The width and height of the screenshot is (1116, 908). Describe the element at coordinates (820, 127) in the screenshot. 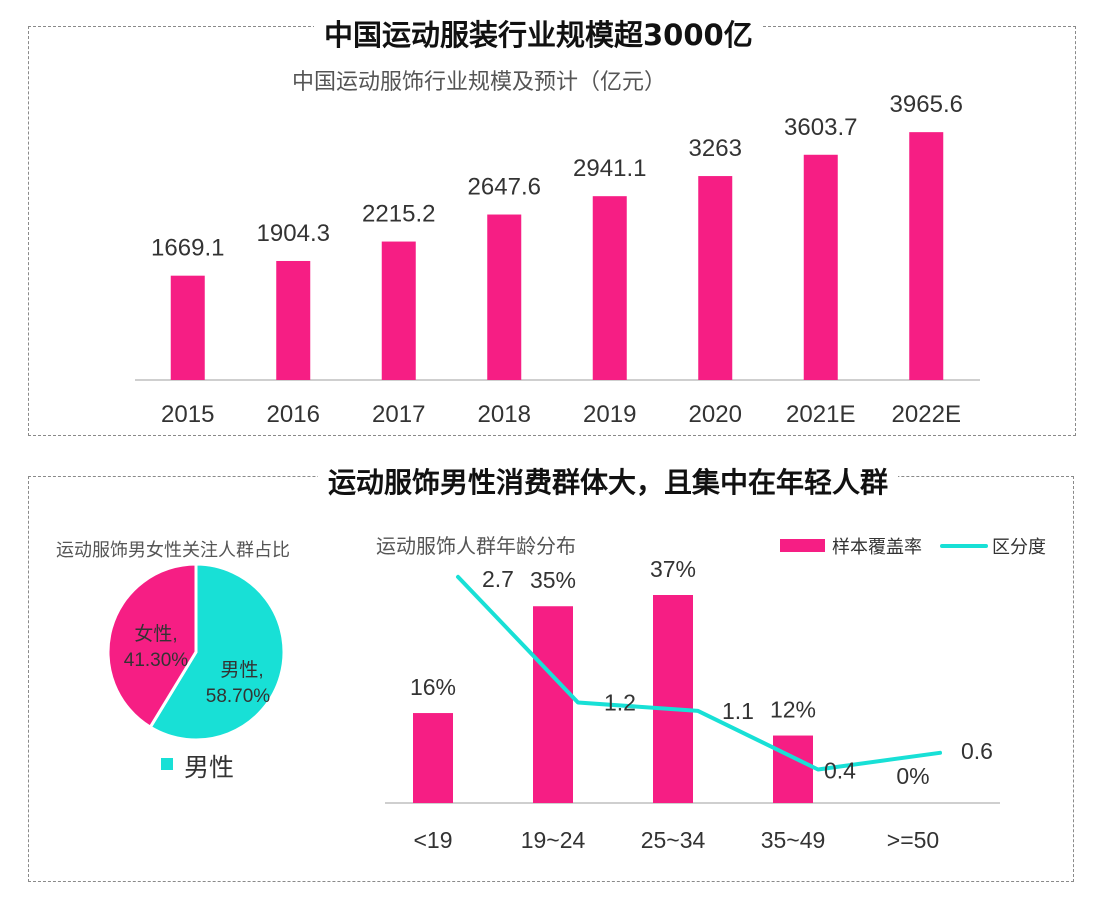

I see `data-label-2021E: 3603.7` at that location.